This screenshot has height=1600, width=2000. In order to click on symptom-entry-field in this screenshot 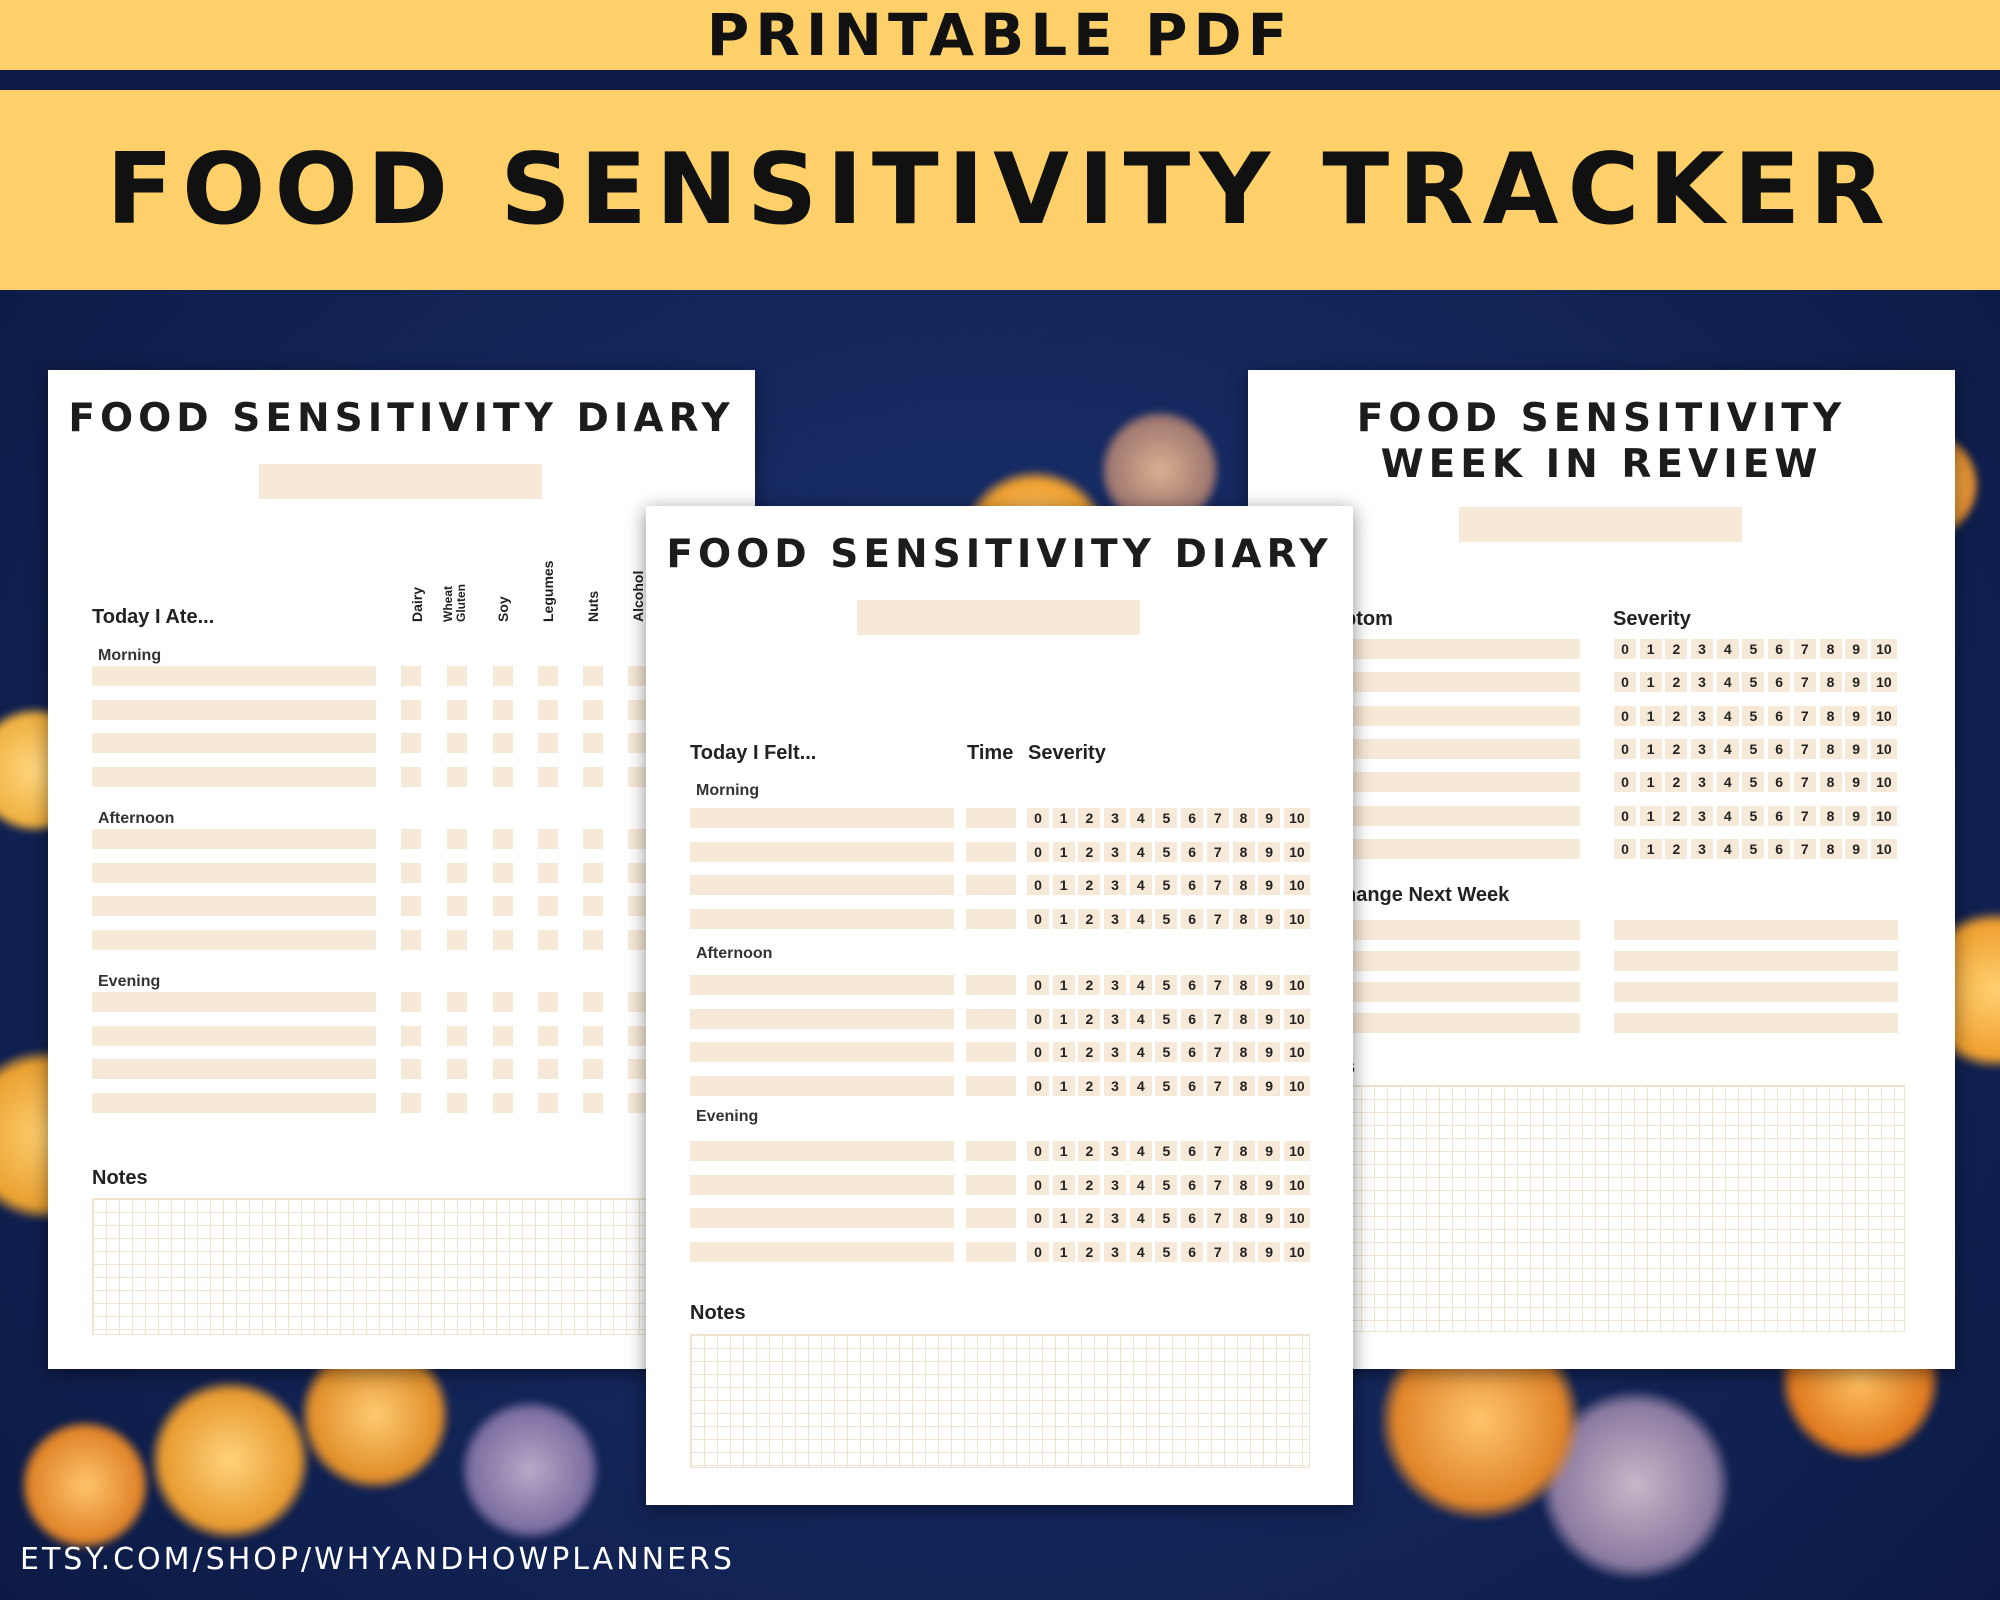, I will do `click(822, 851)`.